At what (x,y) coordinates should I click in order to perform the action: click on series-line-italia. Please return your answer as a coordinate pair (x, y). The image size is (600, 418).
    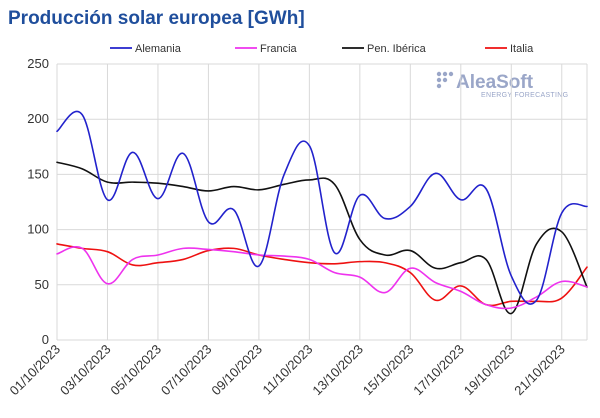
    Looking at the image, I should click on (322, 275).